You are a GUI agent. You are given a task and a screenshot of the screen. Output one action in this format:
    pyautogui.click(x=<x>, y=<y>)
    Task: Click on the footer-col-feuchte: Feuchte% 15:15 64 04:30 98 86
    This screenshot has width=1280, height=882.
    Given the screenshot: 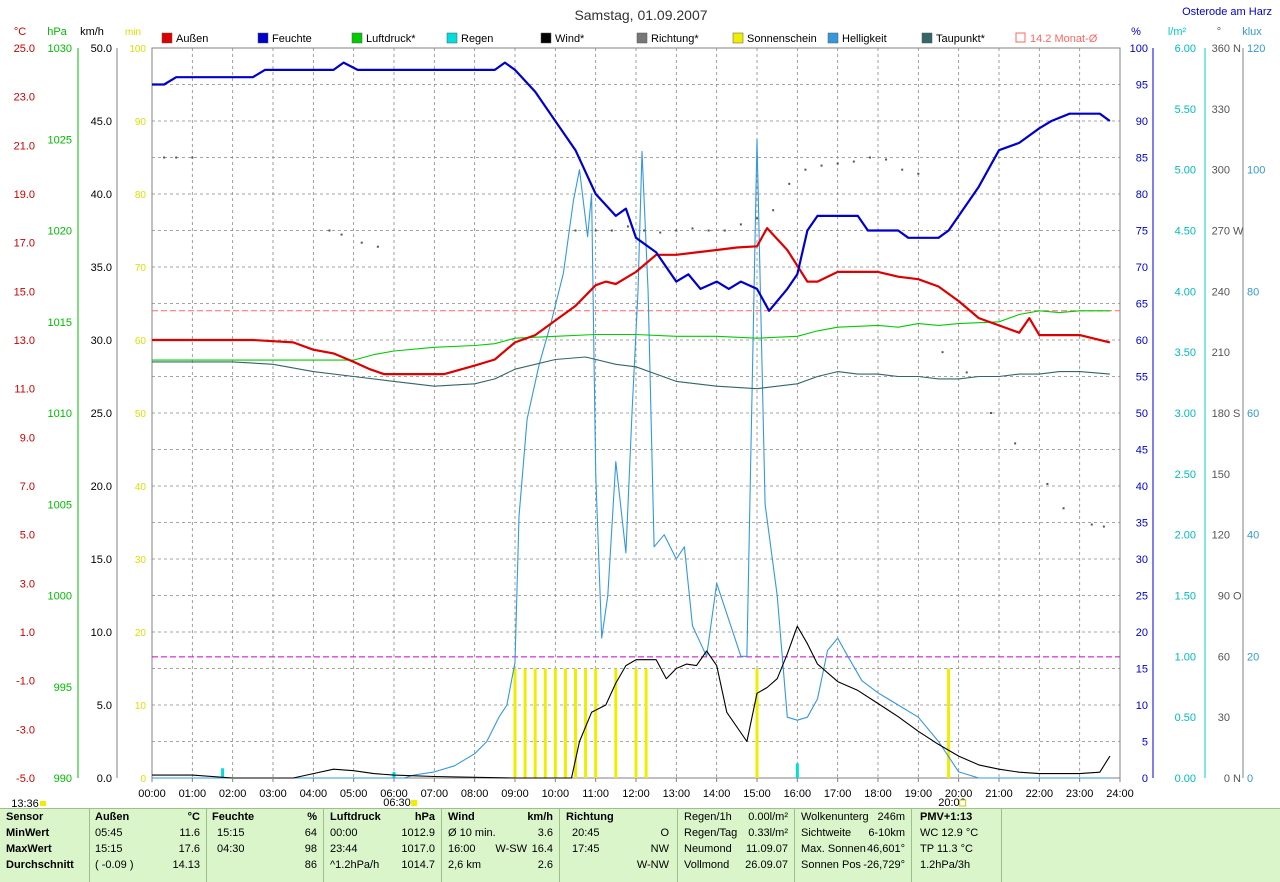 What is the action you would take?
    pyautogui.click(x=265, y=845)
    